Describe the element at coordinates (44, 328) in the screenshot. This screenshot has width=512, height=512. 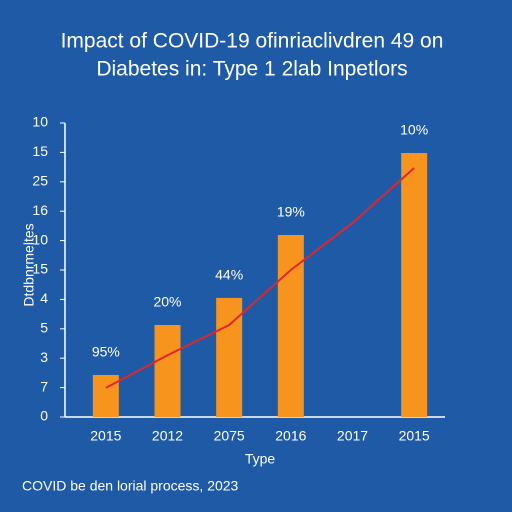
I see `y-tick-label: 5` at that location.